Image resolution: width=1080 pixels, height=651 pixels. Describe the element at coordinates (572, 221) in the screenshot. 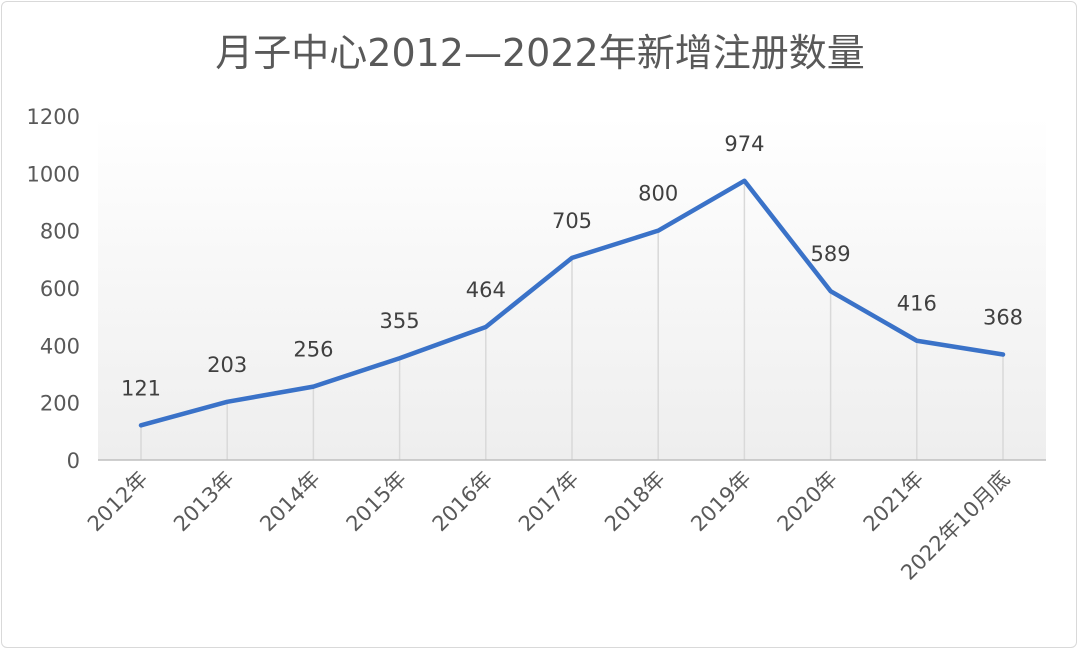

I see `data-label: 705` at that location.